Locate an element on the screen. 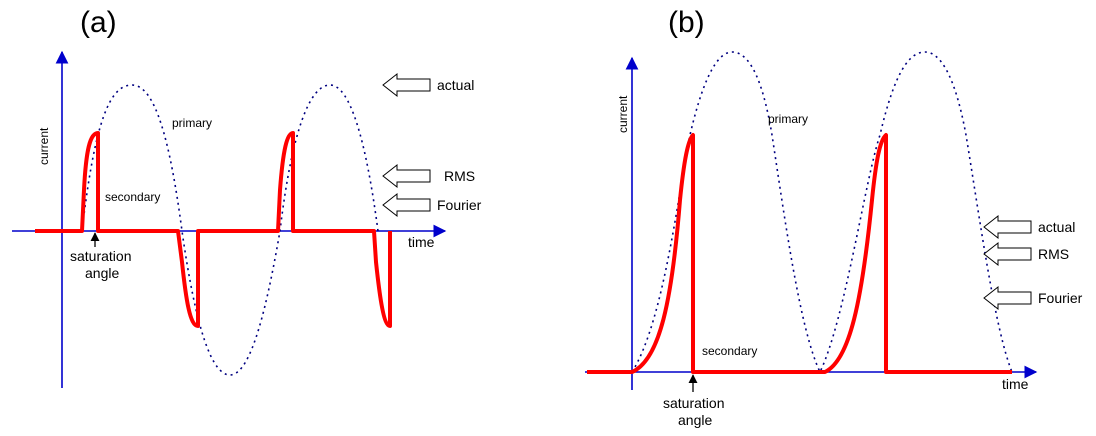  panel-a-label: (a) is located at coordinates (98, 22).